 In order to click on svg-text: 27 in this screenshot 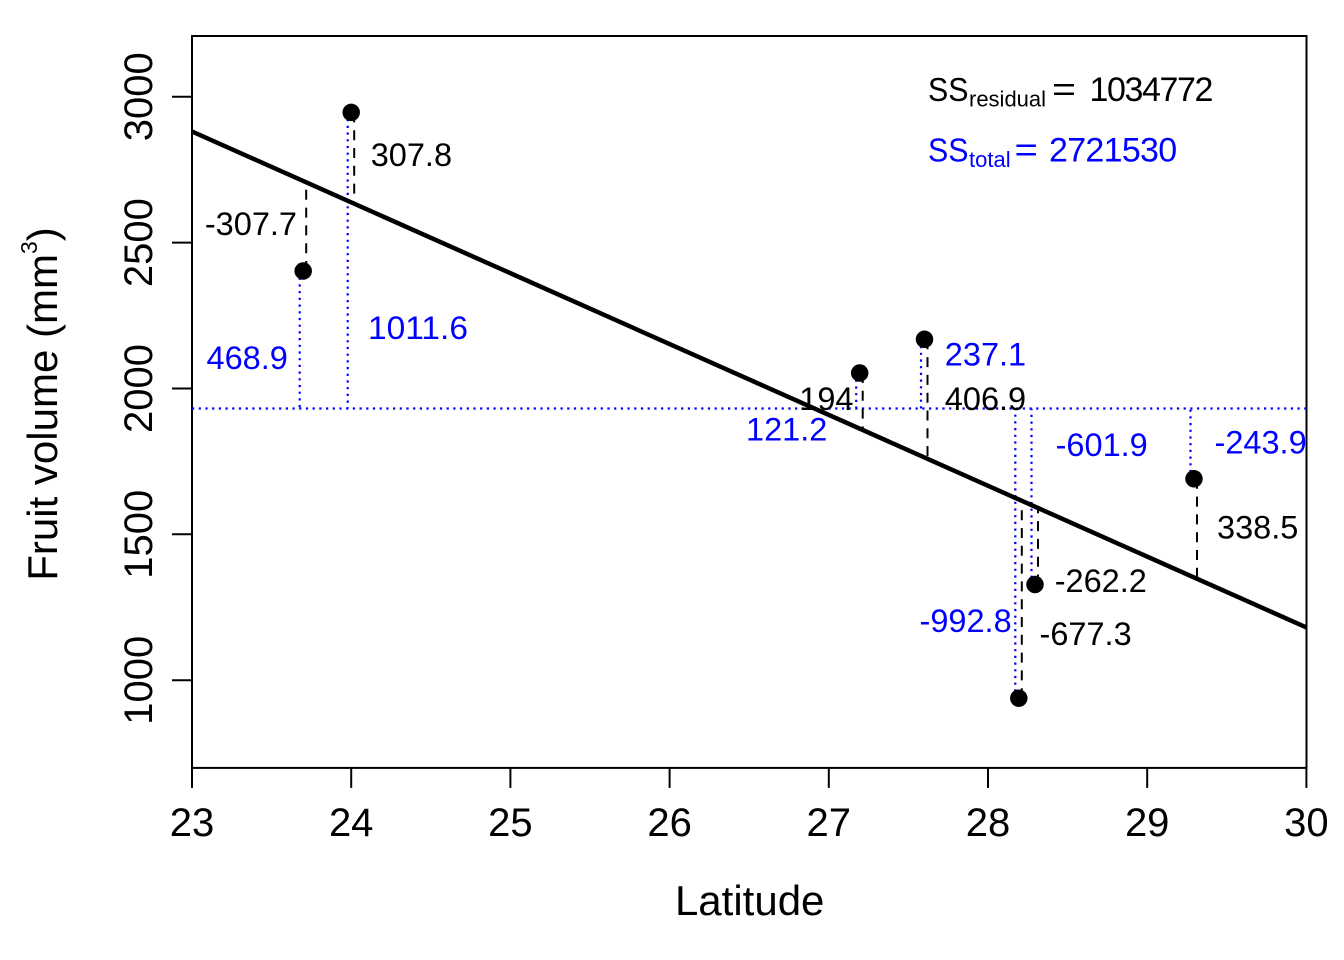, I will do `click(829, 823)`.